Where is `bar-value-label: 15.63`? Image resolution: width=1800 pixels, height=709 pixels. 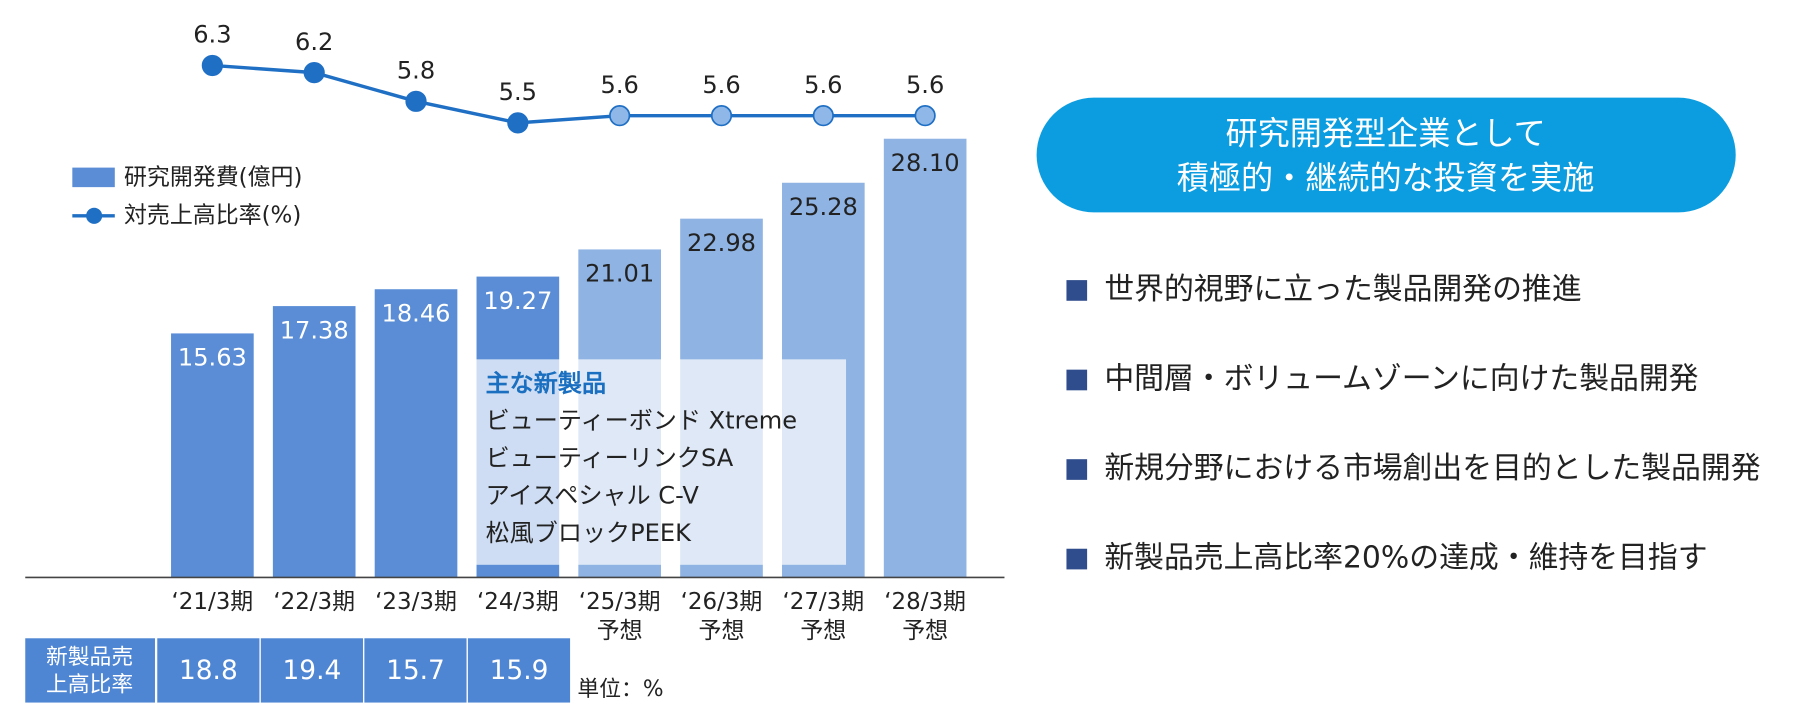 bar-value-label: 15.63 is located at coordinates (212, 358).